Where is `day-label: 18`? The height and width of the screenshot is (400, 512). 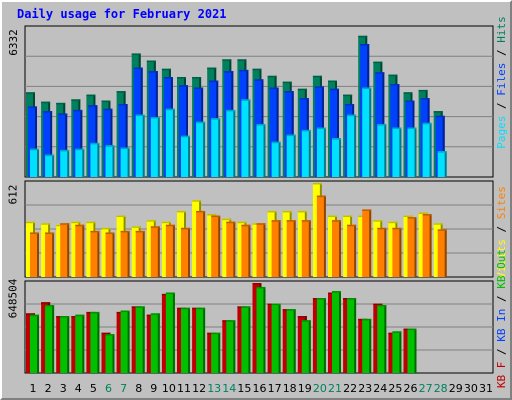 day-label: 18 is located at coordinates (290, 388).